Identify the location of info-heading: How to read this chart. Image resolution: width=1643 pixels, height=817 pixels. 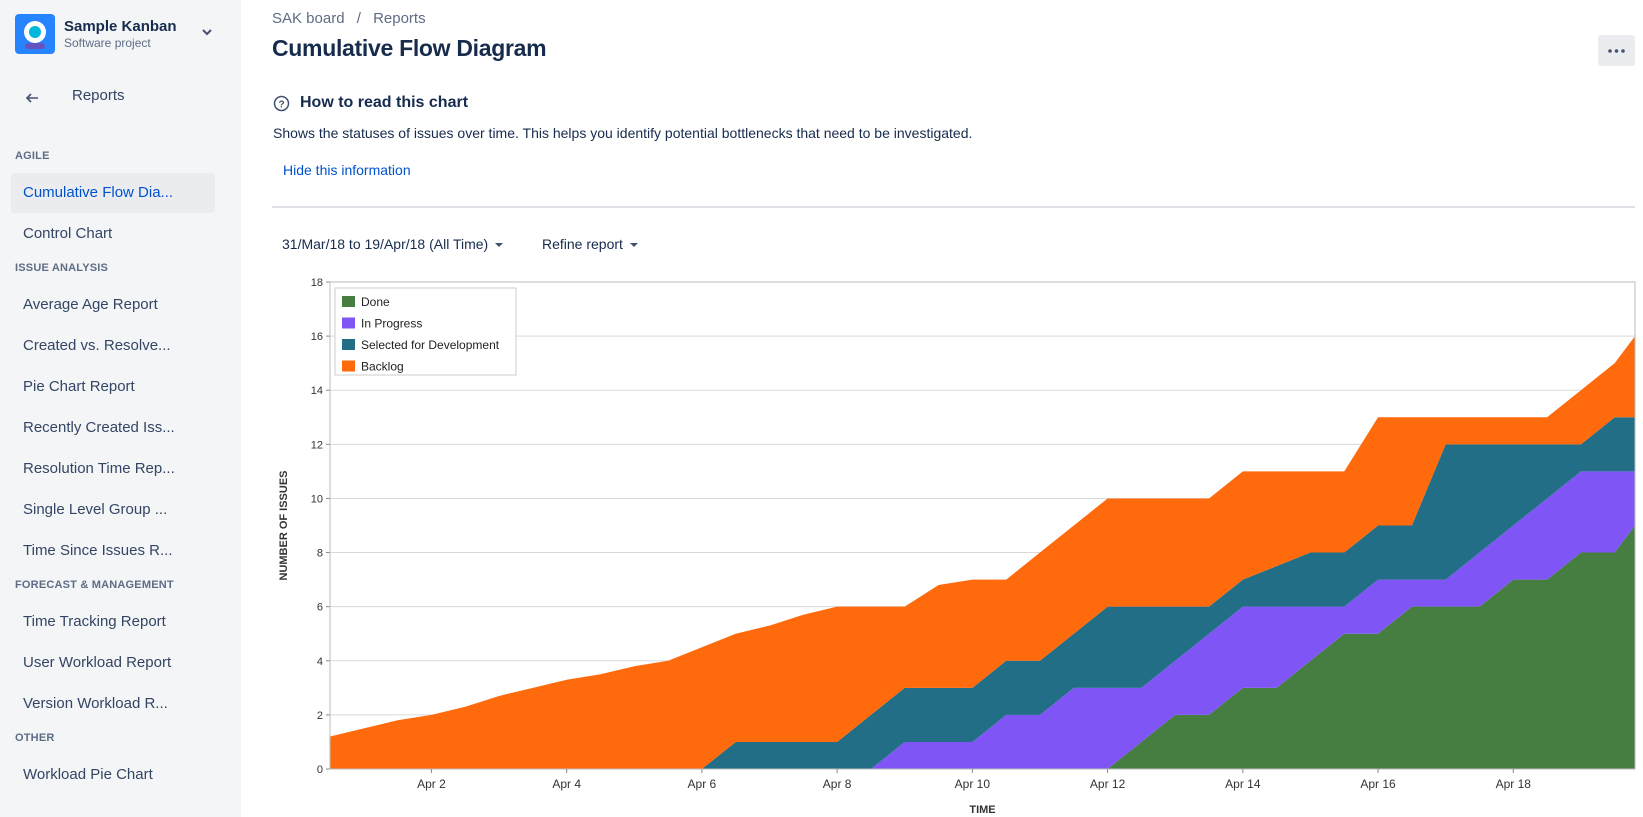
(384, 102).